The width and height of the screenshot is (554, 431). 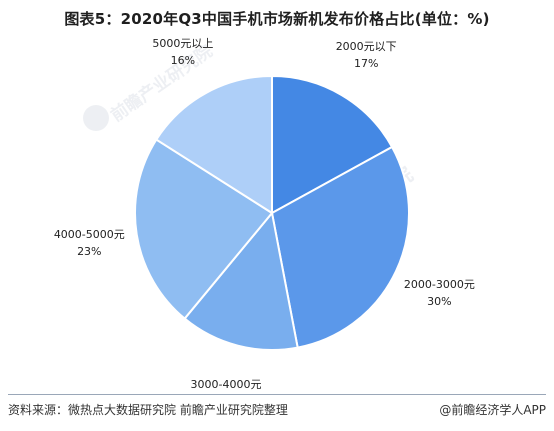 What do you see at coordinates (366, 46) in the screenshot?
I see `slice-category-label: 2000元以下` at bounding box center [366, 46].